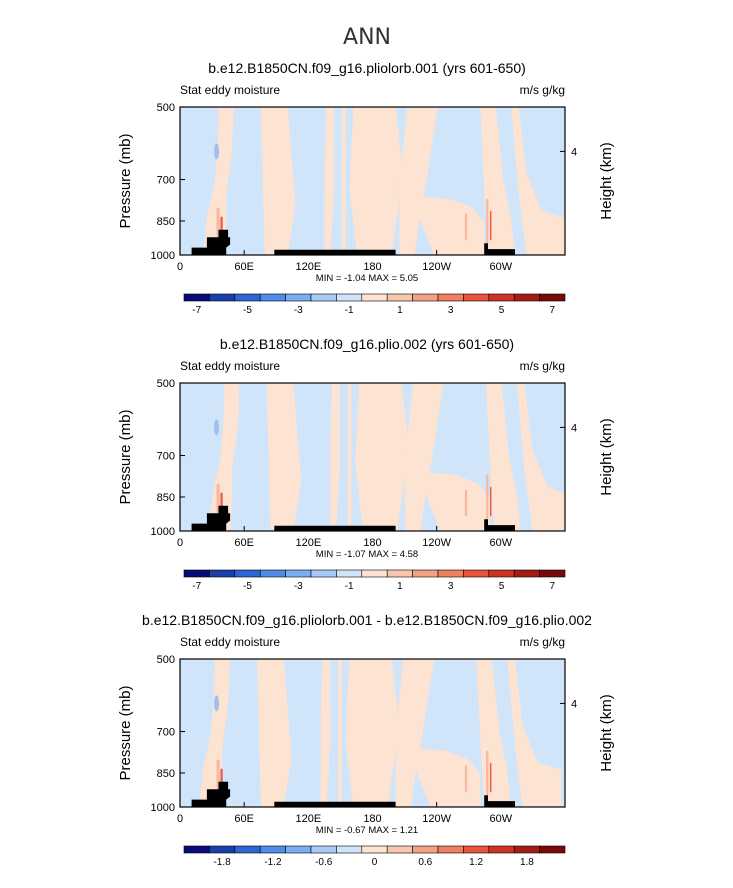  What do you see at coordinates (125, 732) in the screenshot?
I see `y-axis-label: Pressure (mb)` at bounding box center [125, 732].